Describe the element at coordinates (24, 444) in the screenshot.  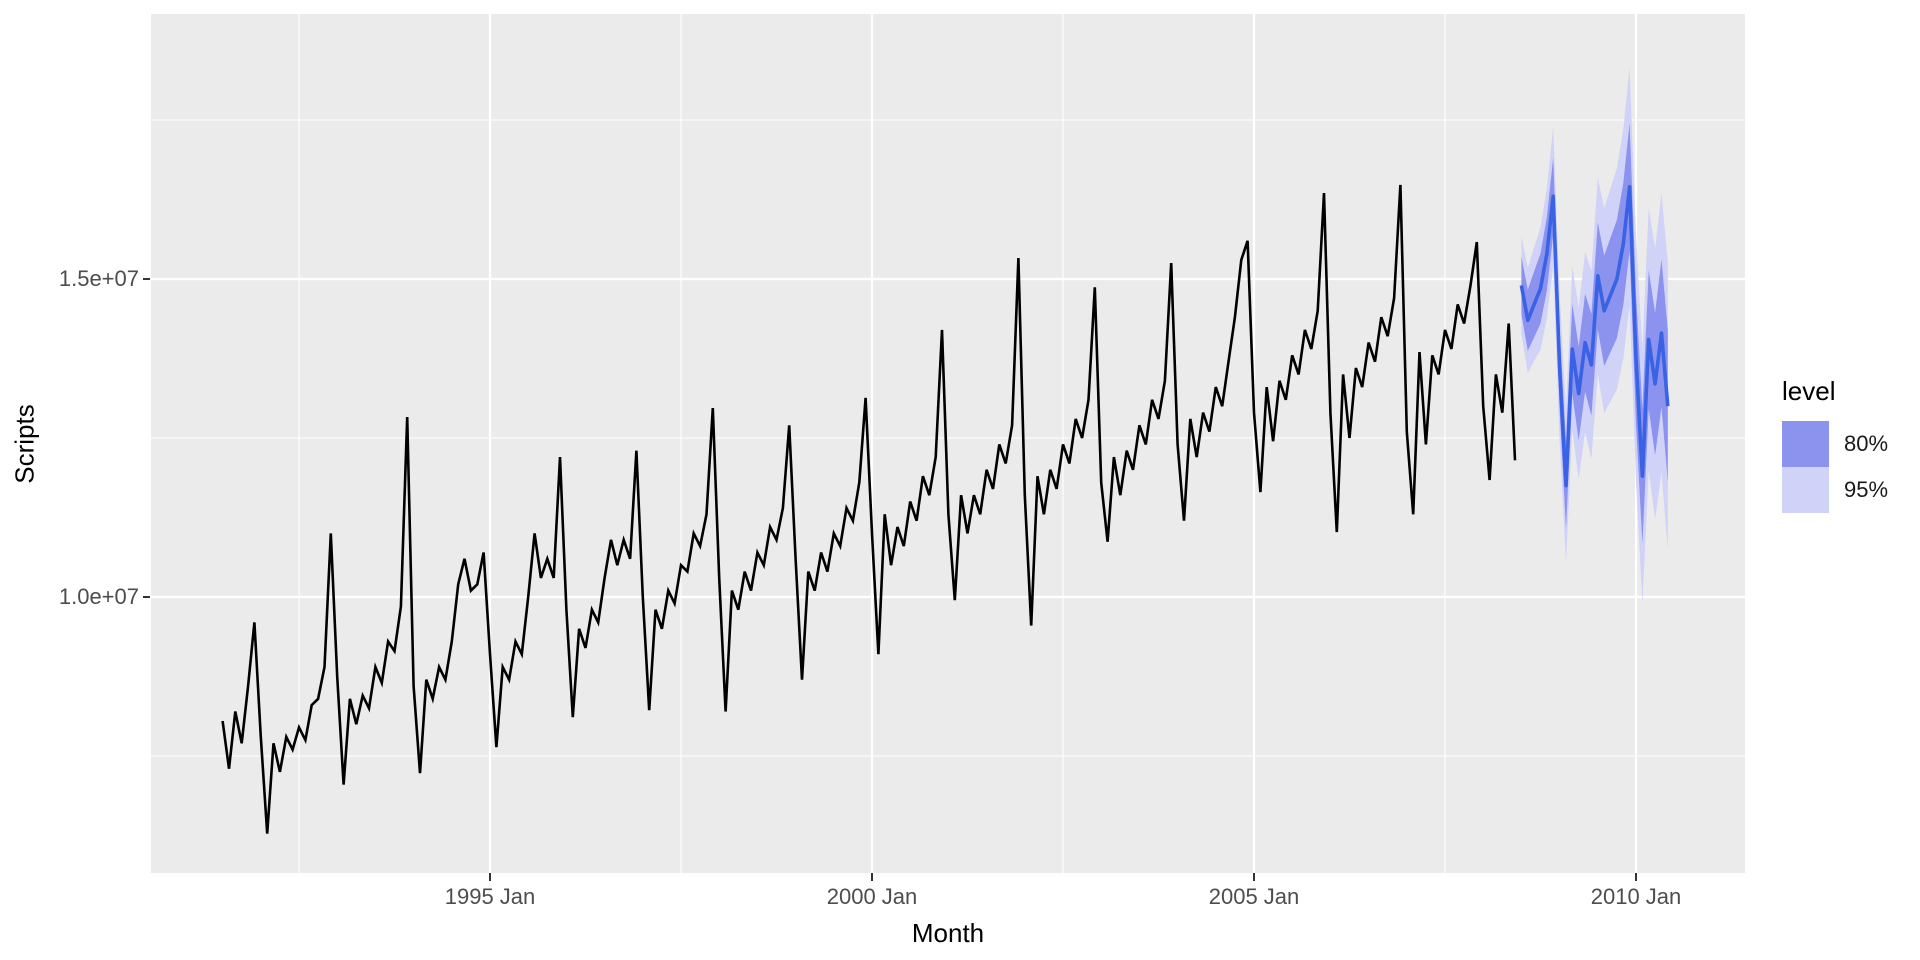
I see `y-axis-title: Scripts` at that location.